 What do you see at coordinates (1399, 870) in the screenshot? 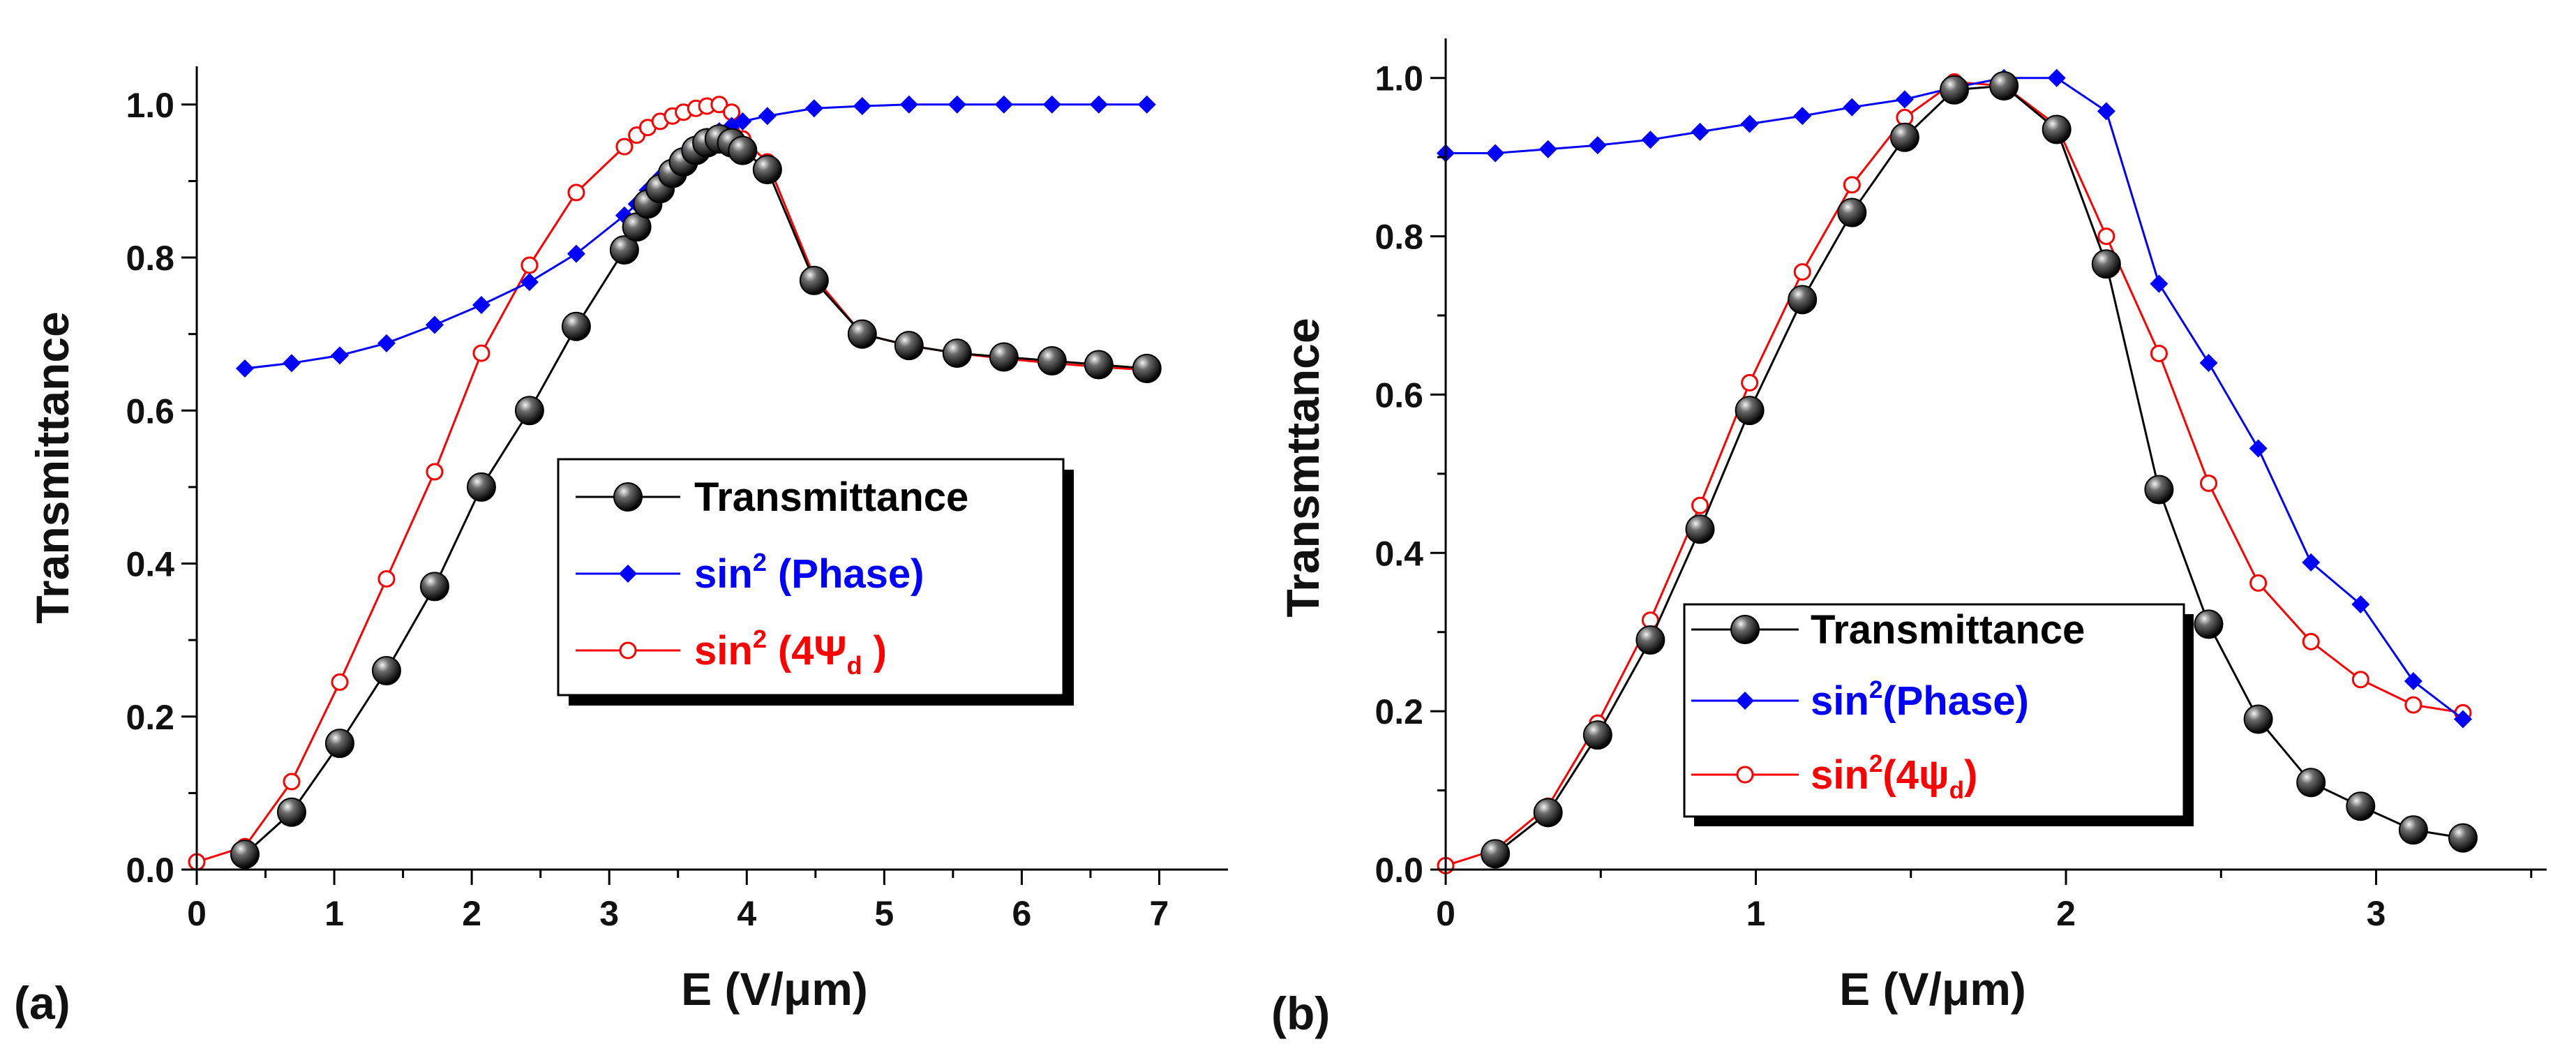
I see `y-tick-label: 0.0` at bounding box center [1399, 870].